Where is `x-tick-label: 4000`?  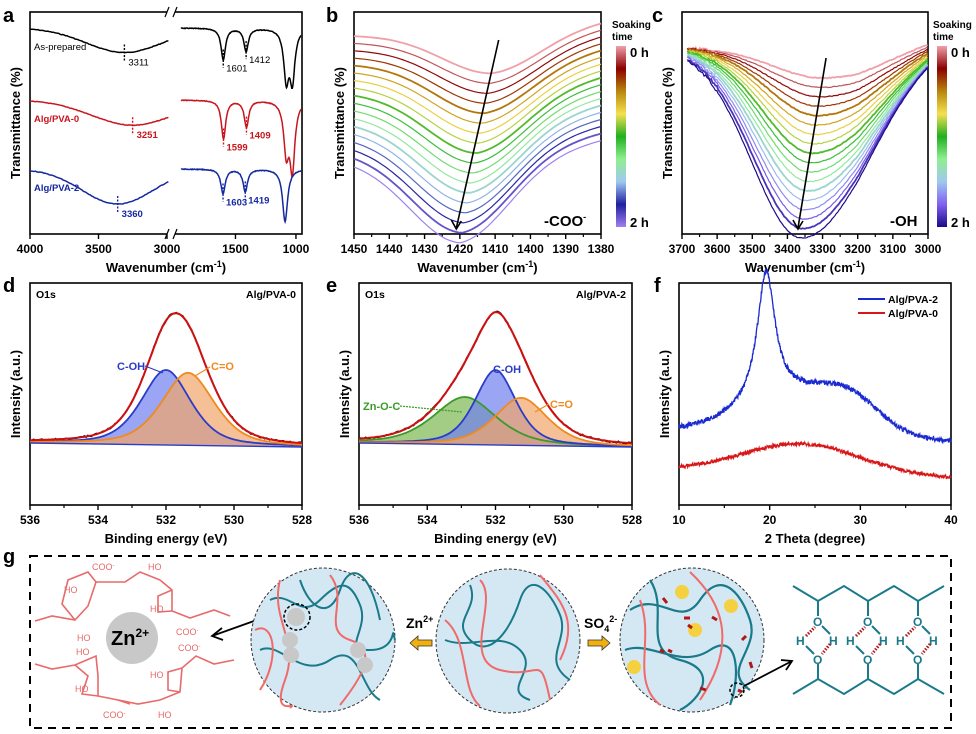
x-tick-label: 4000 is located at coordinates (30, 249).